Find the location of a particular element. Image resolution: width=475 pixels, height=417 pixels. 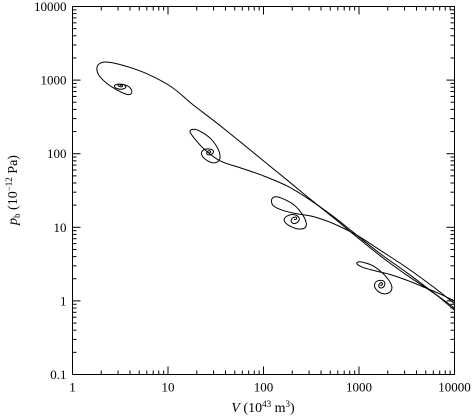

y-tick-label: 1000 is located at coordinates (54, 80).